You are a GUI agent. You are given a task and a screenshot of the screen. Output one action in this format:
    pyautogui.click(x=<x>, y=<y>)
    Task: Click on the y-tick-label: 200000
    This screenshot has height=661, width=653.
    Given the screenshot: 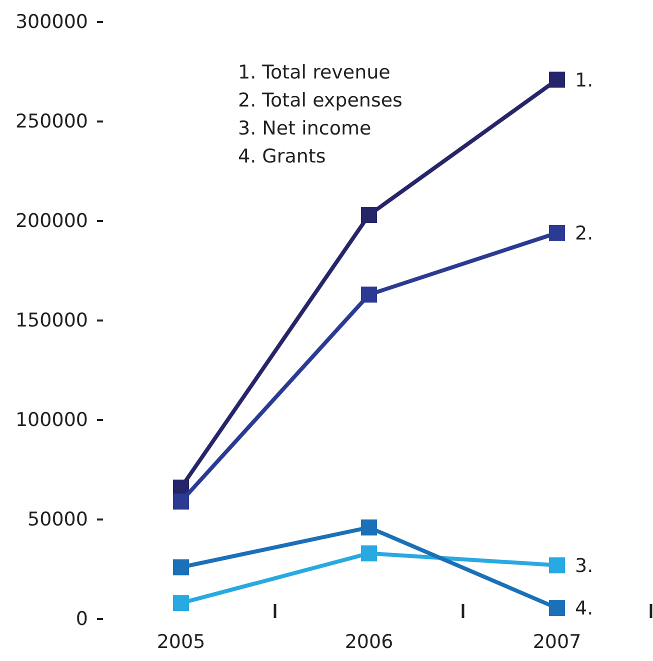 What is the action you would take?
    pyautogui.click(x=51, y=221)
    